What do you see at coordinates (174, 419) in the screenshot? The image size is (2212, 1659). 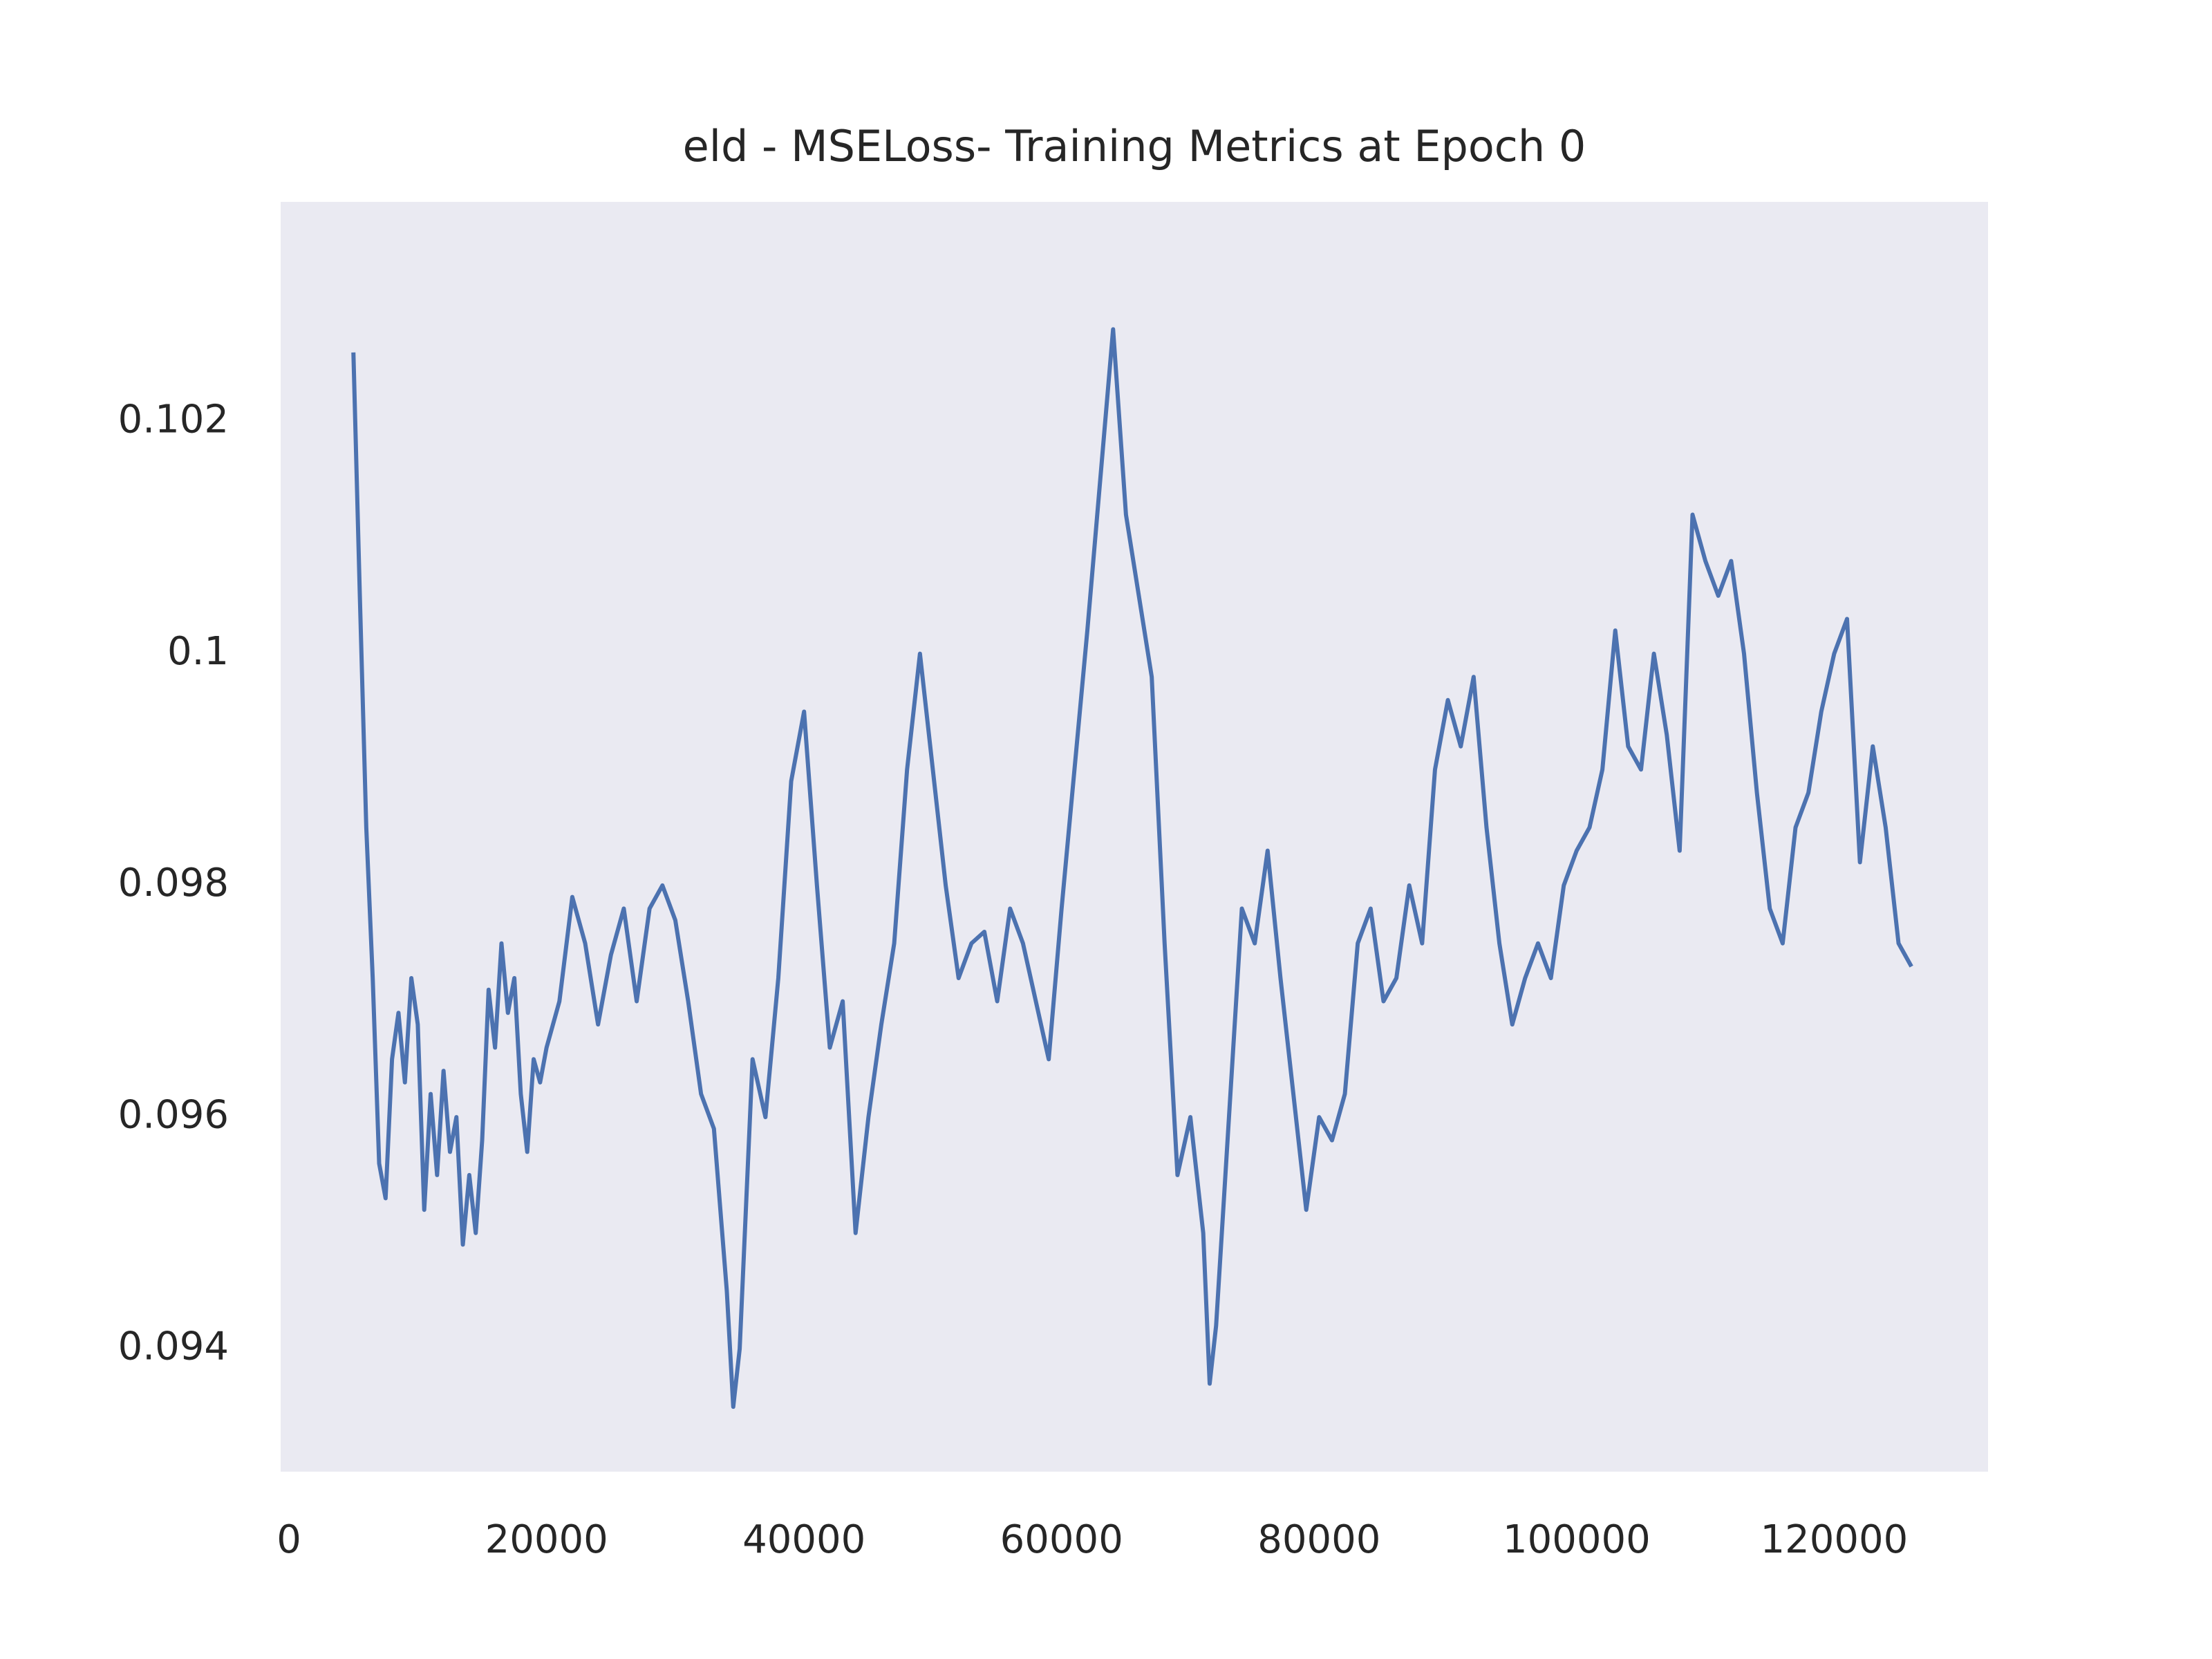 I see `y-tick-label: 0.102` at bounding box center [174, 419].